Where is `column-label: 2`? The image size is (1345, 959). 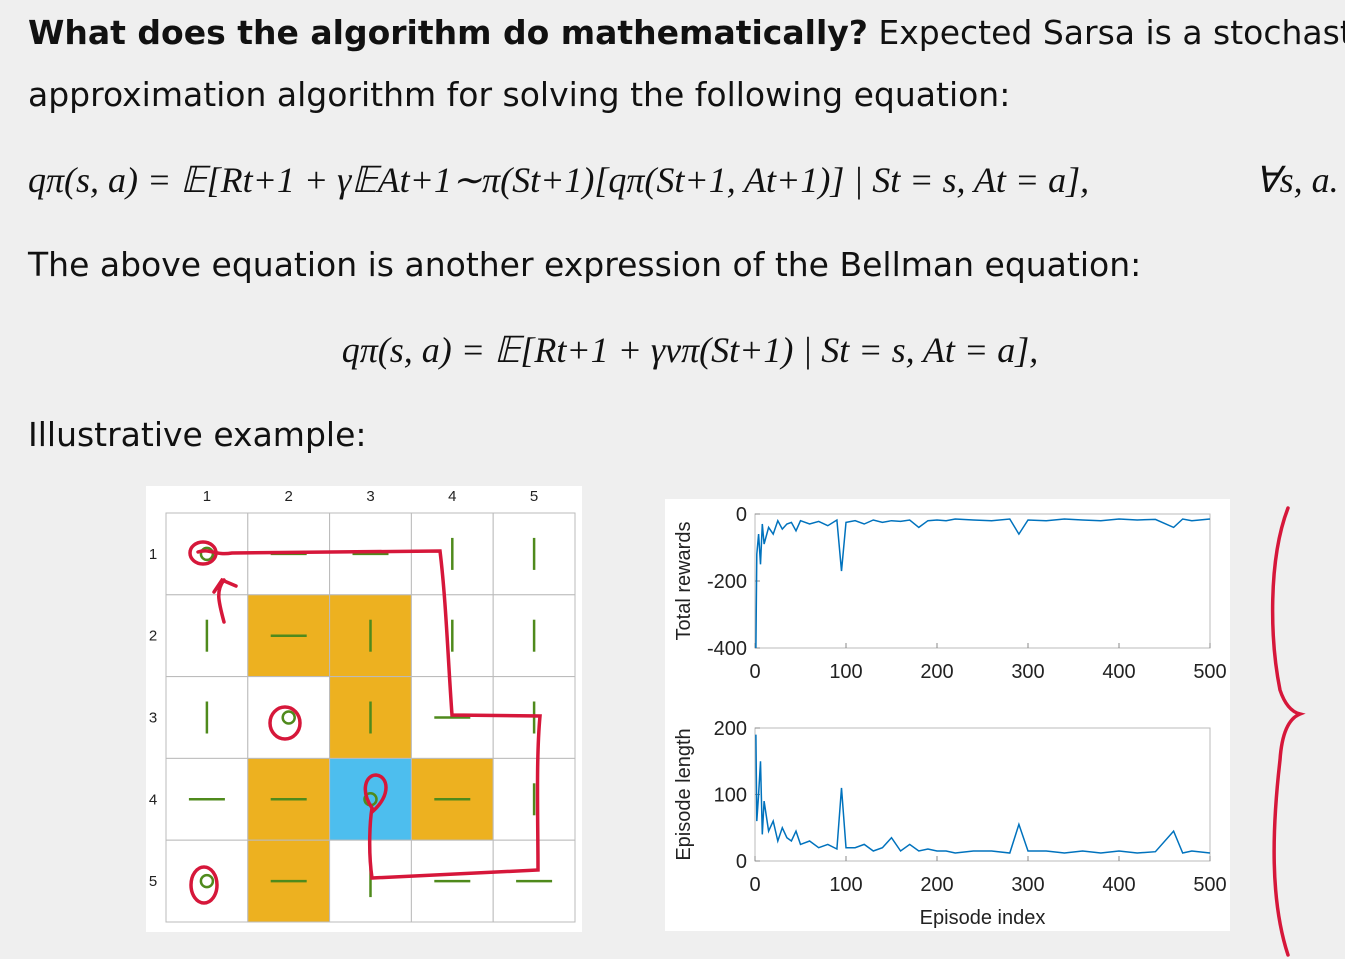 column-label: 2 is located at coordinates (289, 496).